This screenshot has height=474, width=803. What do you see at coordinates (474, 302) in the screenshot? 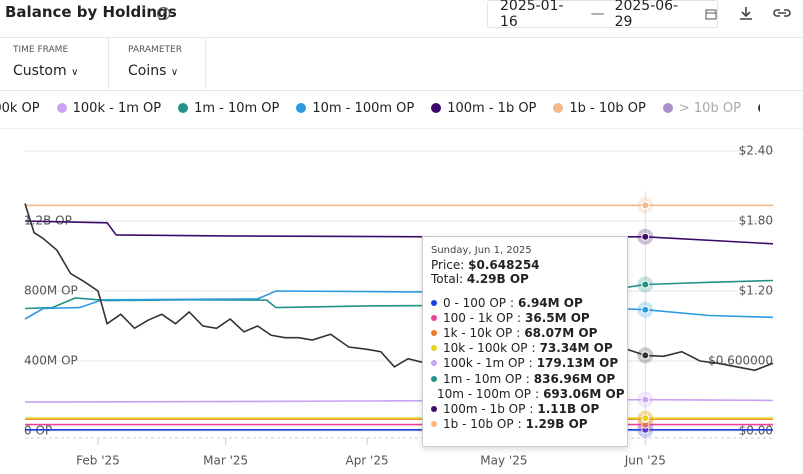
I see `tooltip-name: 0 - 100 OP` at bounding box center [474, 302].